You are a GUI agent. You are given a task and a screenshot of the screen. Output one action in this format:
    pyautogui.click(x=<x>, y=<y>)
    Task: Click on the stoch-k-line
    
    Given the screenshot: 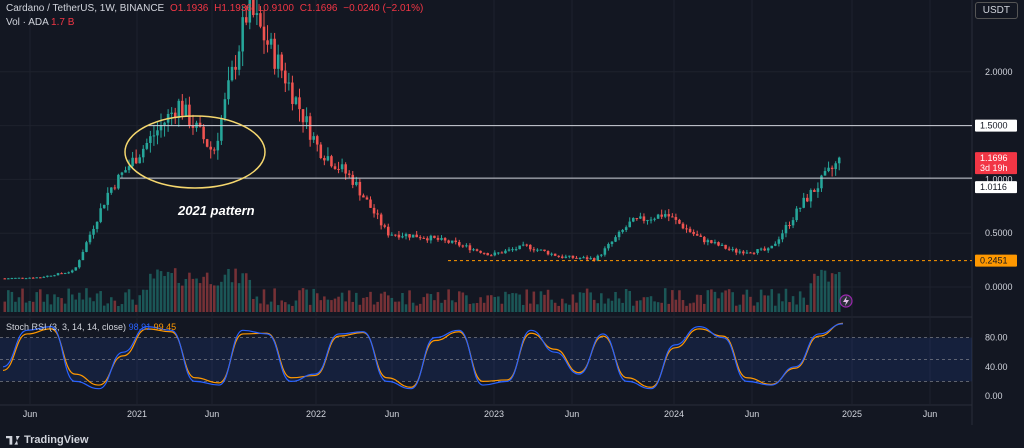 What is the action you would take?
    pyautogui.click(x=423, y=356)
    